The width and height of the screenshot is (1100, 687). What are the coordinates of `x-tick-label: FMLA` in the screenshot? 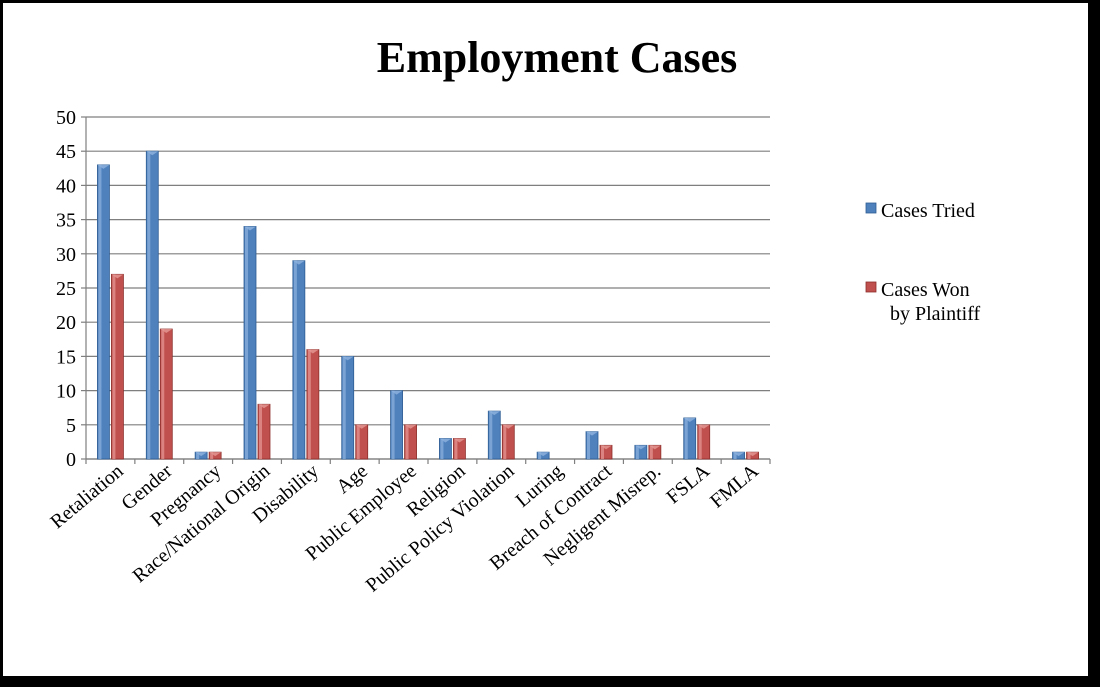 It's located at (734, 486).